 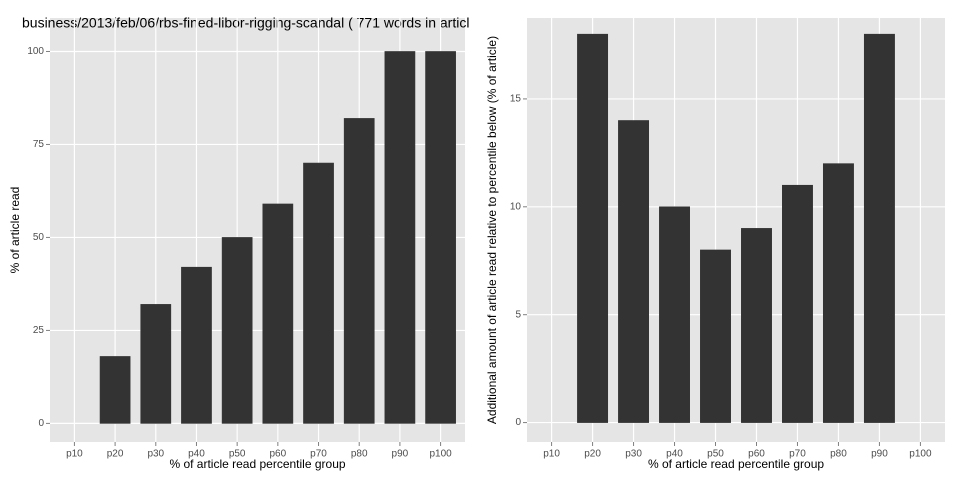 What do you see at coordinates (516, 206) in the screenshot?
I see `y-tick-label: 10` at bounding box center [516, 206].